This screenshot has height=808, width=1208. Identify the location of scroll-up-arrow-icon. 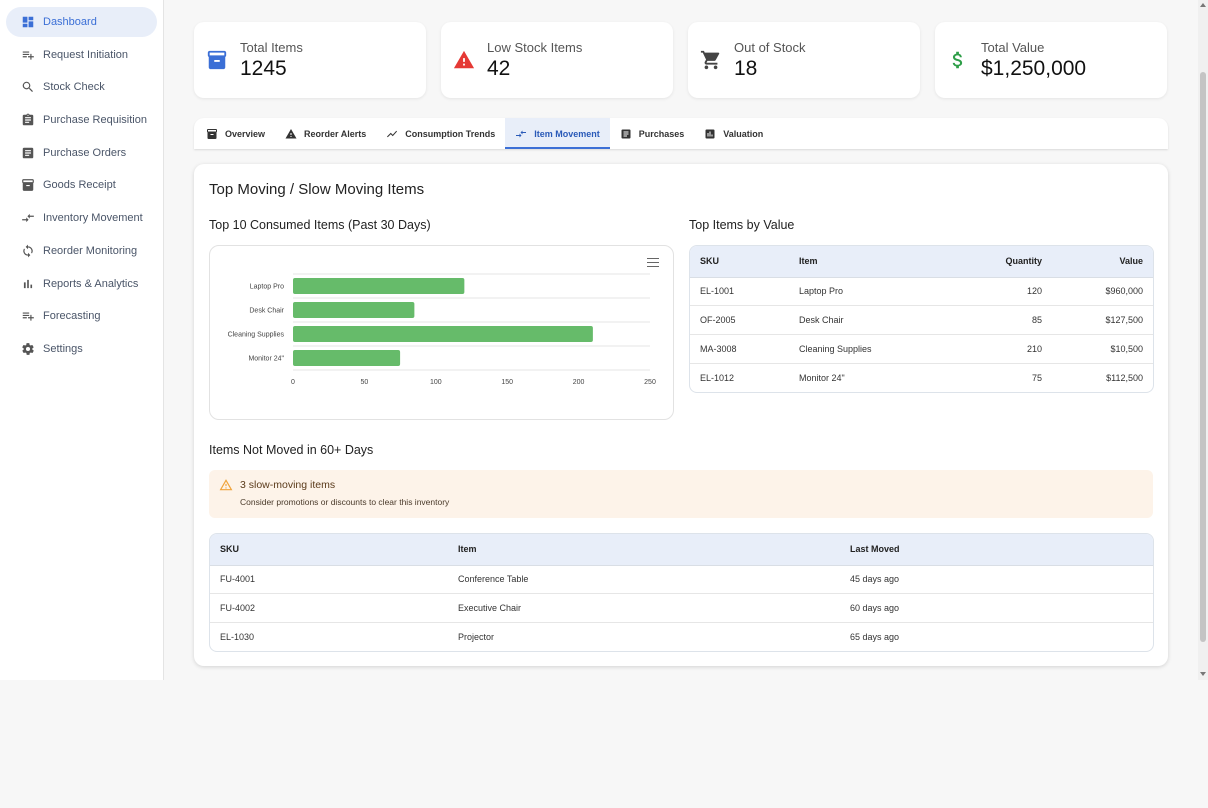
(1203, 5).